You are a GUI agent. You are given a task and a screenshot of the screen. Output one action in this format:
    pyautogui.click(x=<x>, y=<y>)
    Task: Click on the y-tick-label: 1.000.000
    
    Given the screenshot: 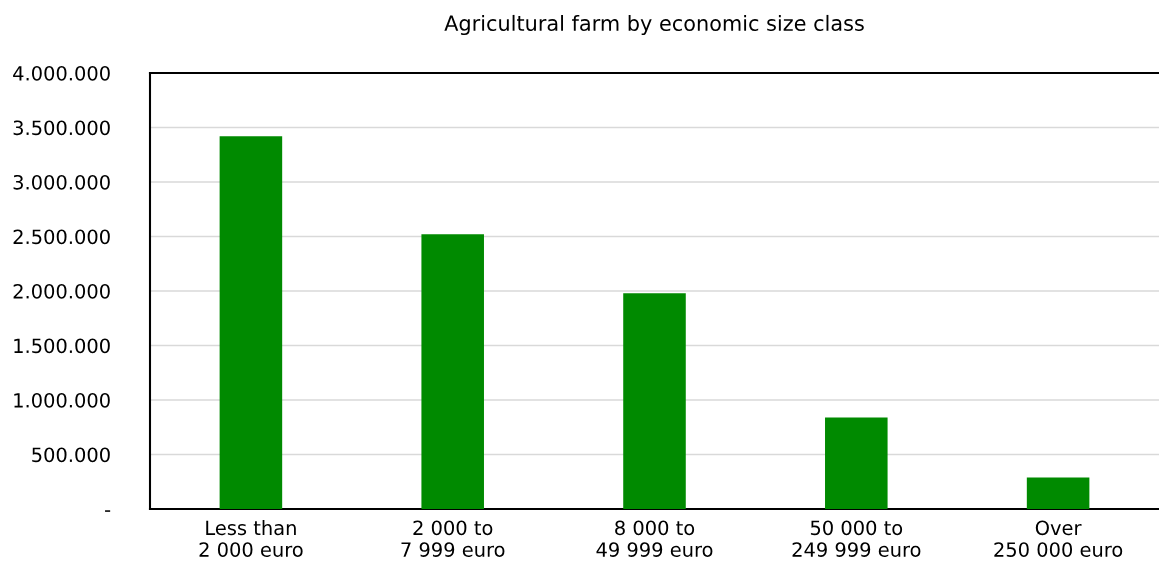 What is the action you would take?
    pyautogui.click(x=62, y=400)
    